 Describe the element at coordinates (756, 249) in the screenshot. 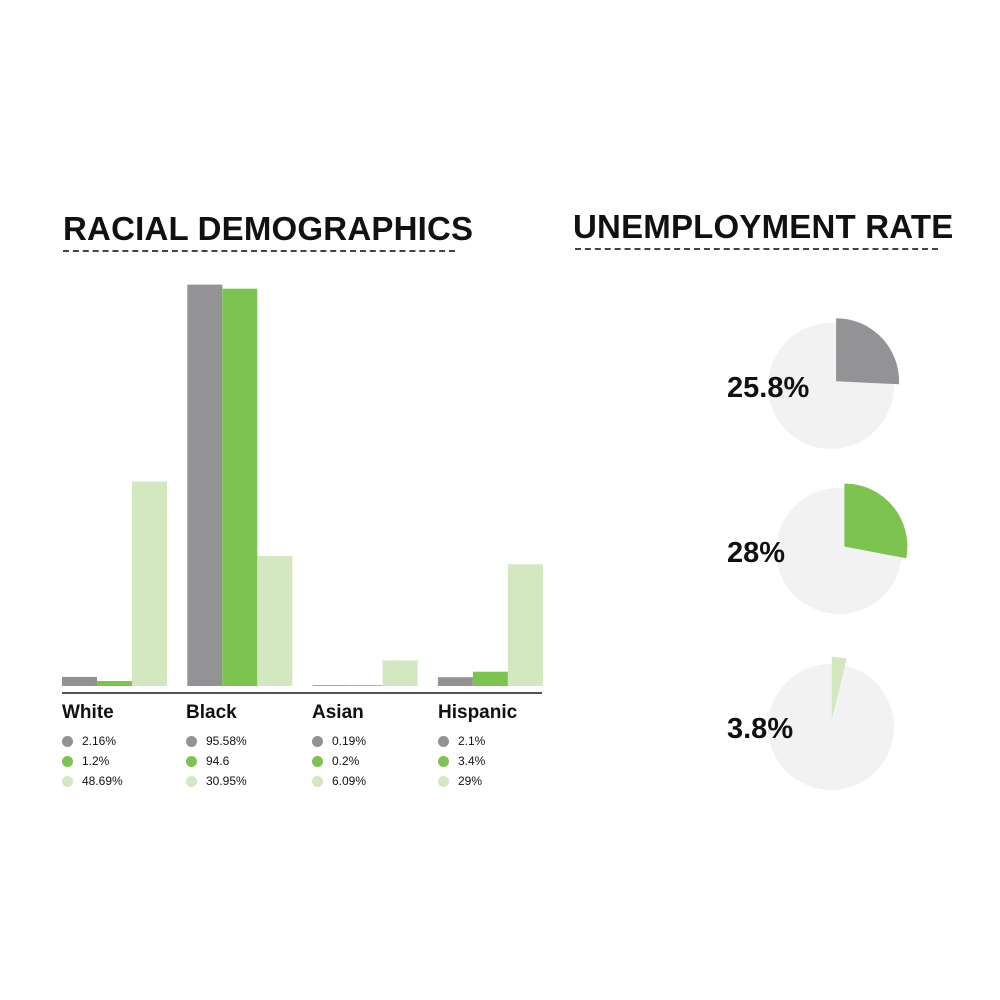

I see `pie-title-underline` at that location.